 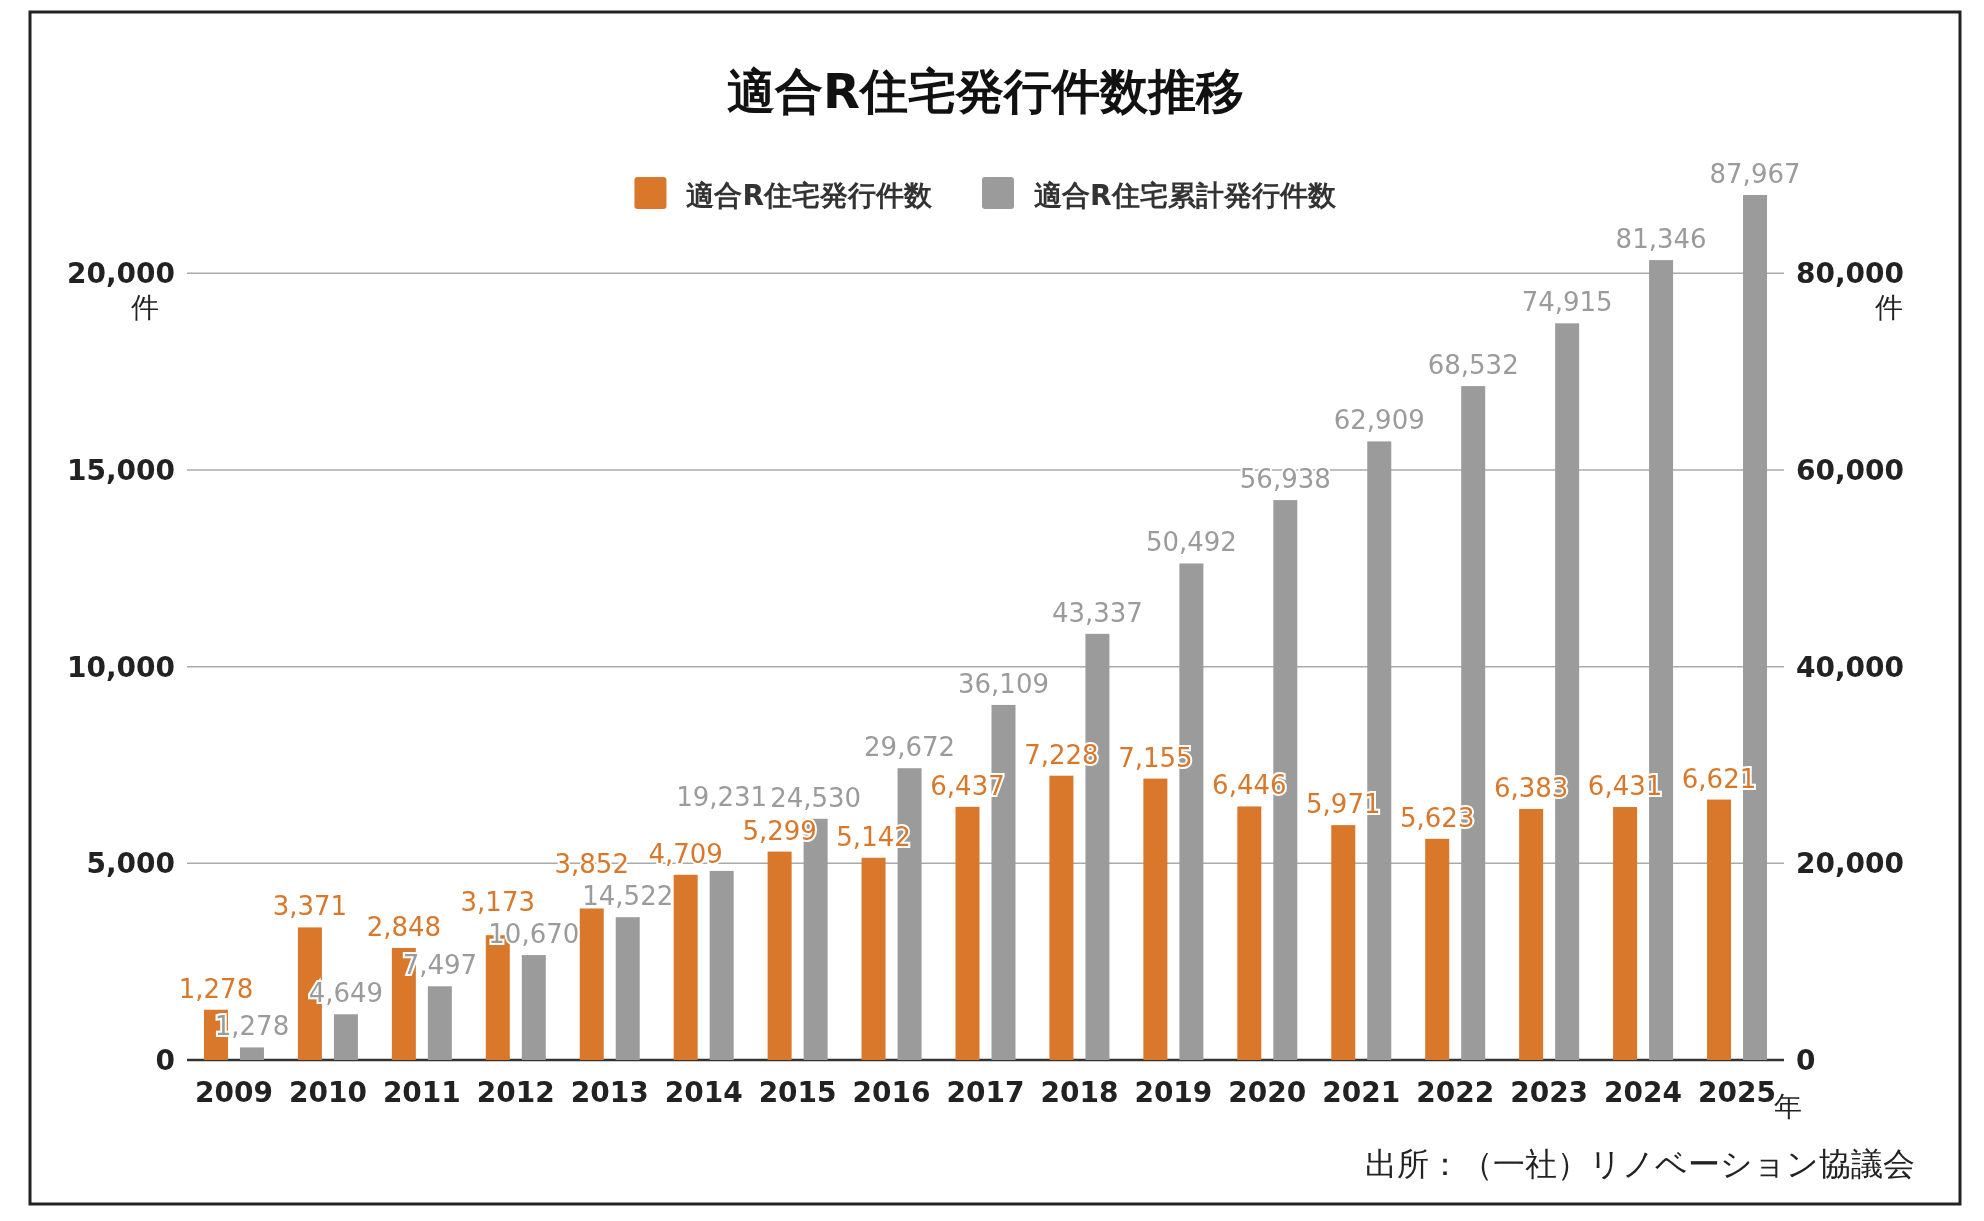 What do you see at coordinates (130, 864) in the screenshot?
I see `y-tick-label: 5,000` at bounding box center [130, 864].